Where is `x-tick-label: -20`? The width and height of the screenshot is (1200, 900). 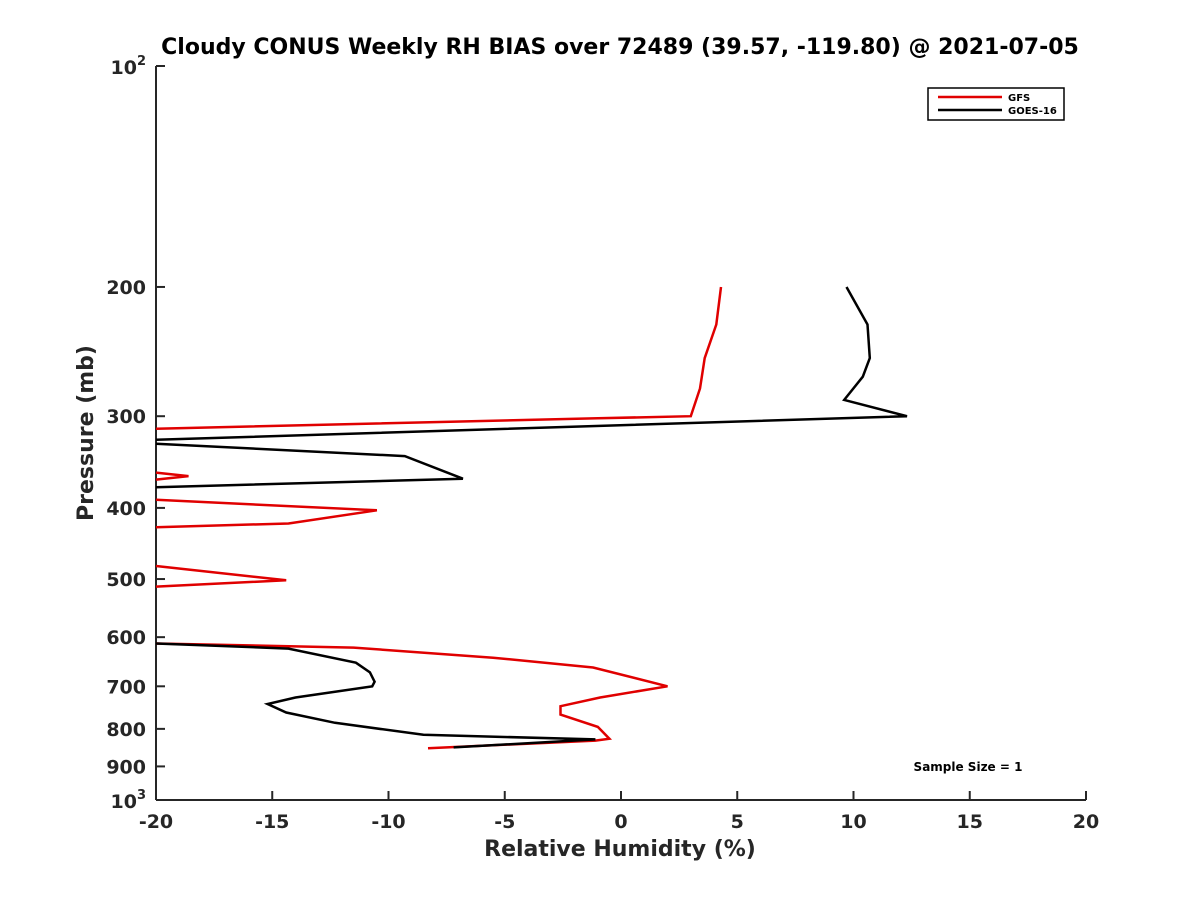 x-tick-label: -20 is located at coordinates (156, 822).